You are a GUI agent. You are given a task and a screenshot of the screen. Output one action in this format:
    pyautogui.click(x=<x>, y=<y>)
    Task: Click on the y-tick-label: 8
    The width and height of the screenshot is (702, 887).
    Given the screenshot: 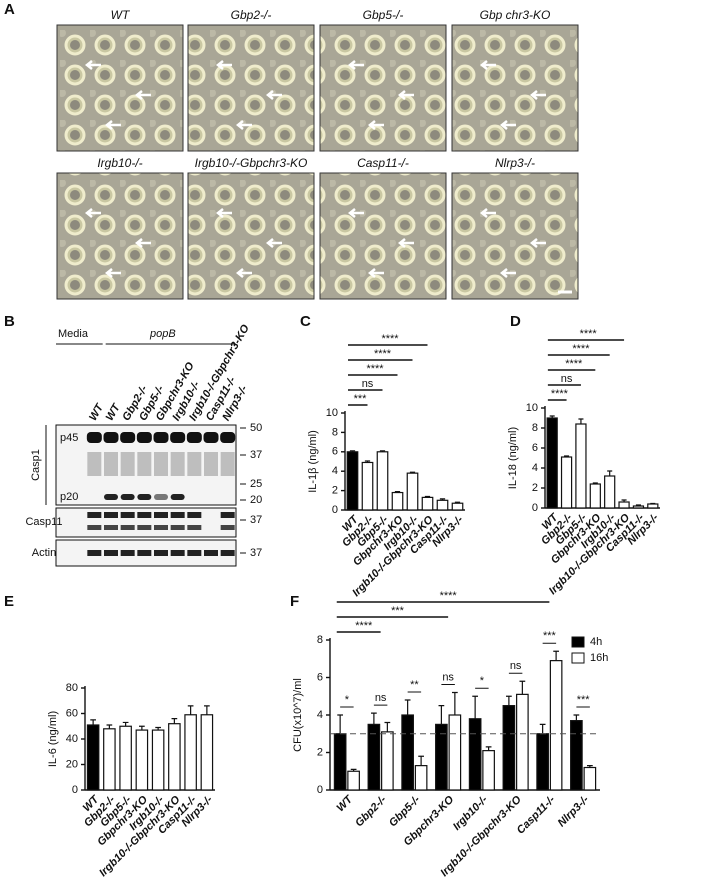 What is the action you would take?
    pyautogui.click(x=320, y=640)
    